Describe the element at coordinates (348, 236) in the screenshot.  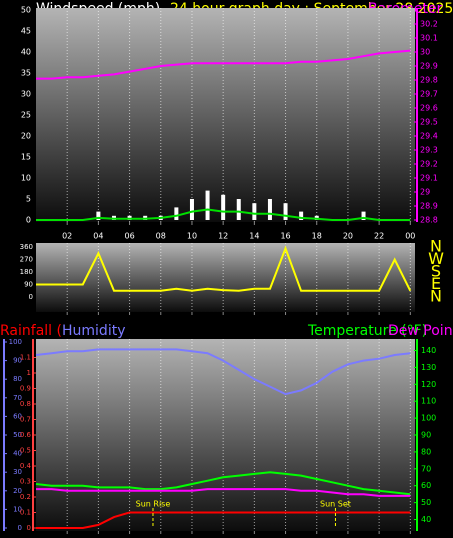
I see `x-tick-label: 20` at that location.